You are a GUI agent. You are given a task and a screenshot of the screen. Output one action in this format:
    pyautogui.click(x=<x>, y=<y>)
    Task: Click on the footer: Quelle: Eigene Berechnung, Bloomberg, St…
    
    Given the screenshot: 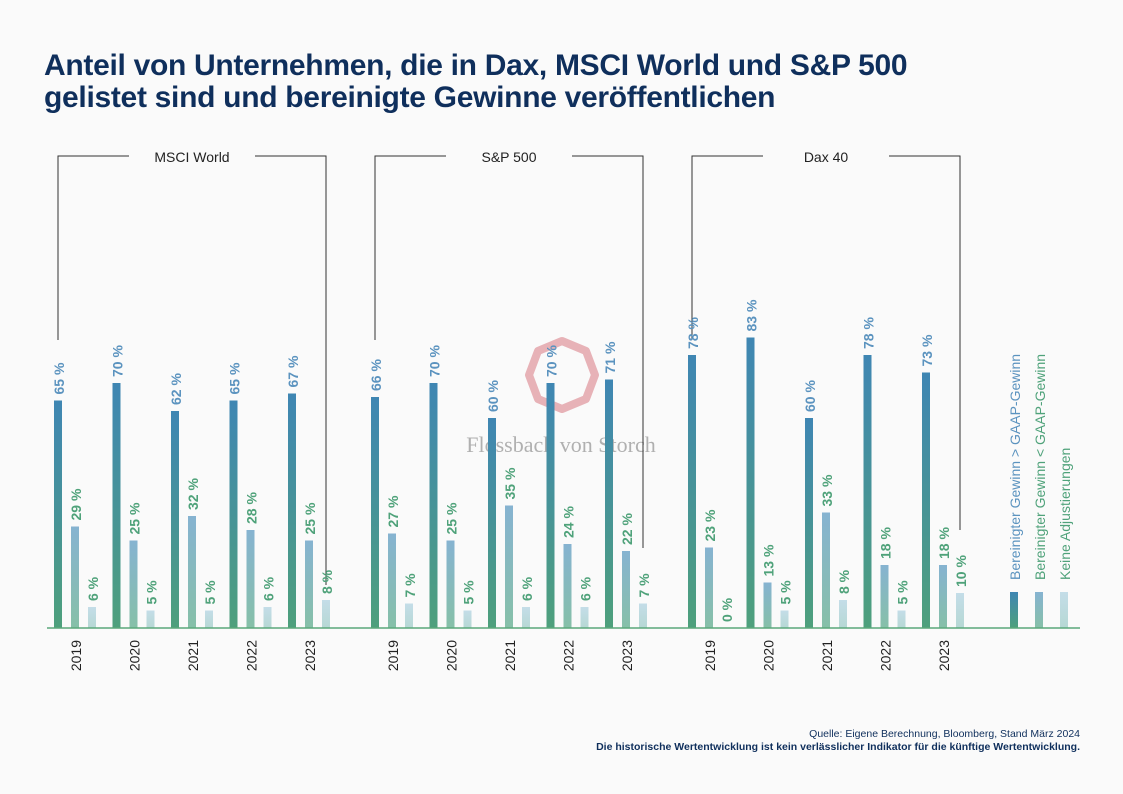 What is the action you would take?
    pyautogui.click(x=838, y=741)
    